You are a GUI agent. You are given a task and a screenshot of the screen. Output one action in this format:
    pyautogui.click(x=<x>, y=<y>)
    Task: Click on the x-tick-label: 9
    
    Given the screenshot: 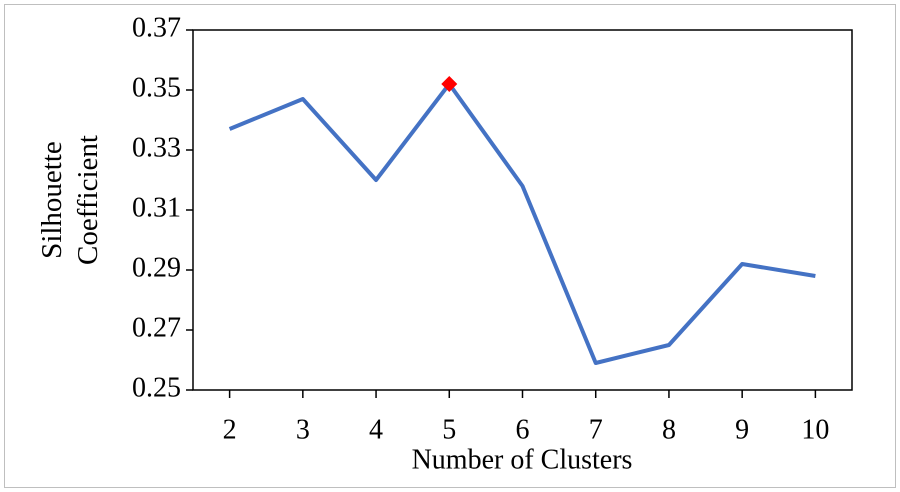 What is the action you would take?
    pyautogui.click(x=742, y=429)
    